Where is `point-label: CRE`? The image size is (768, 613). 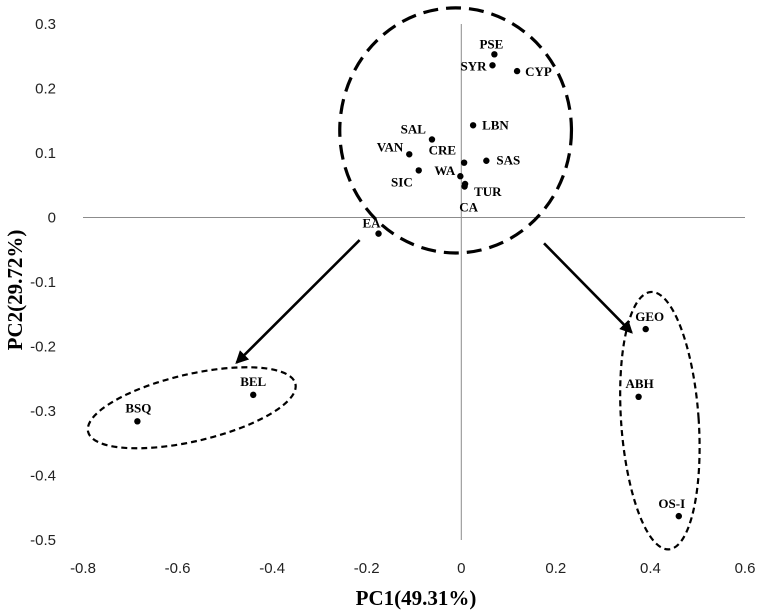 point-label: CRE is located at coordinates (442, 150).